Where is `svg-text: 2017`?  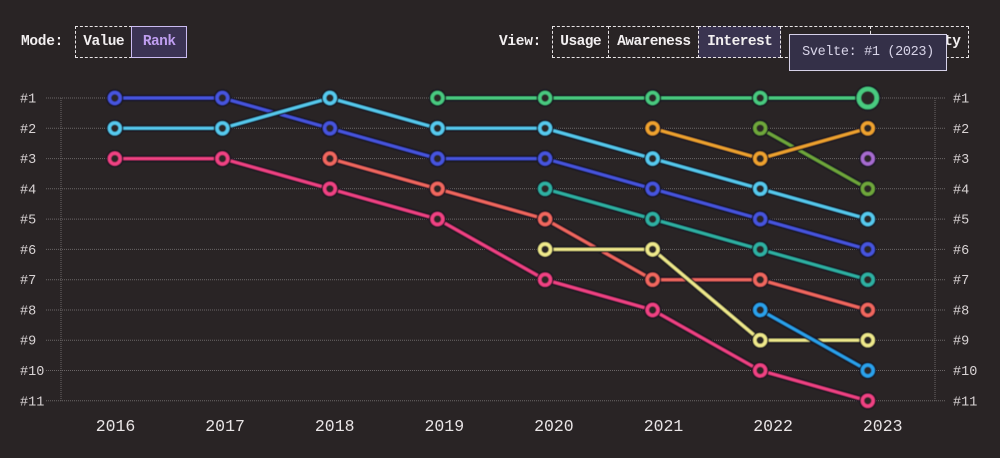
svg-text: 2017 is located at coordinates (225, 426).